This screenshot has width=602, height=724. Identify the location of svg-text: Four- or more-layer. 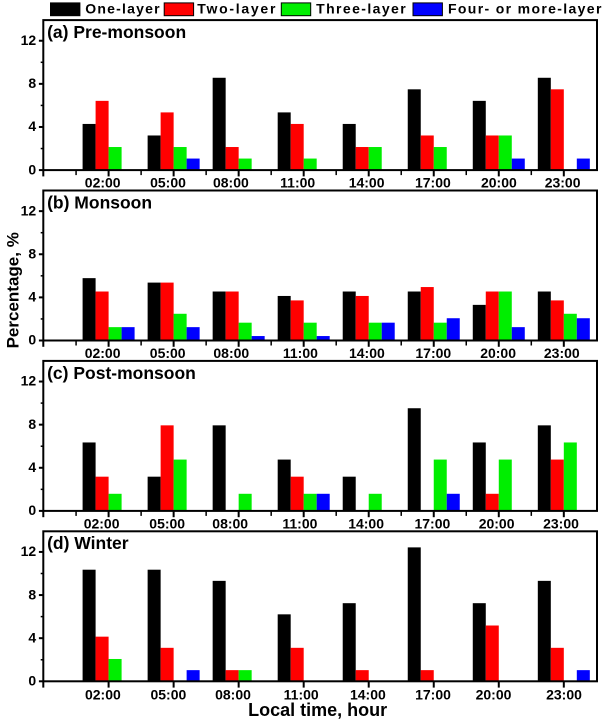
(525, 8).